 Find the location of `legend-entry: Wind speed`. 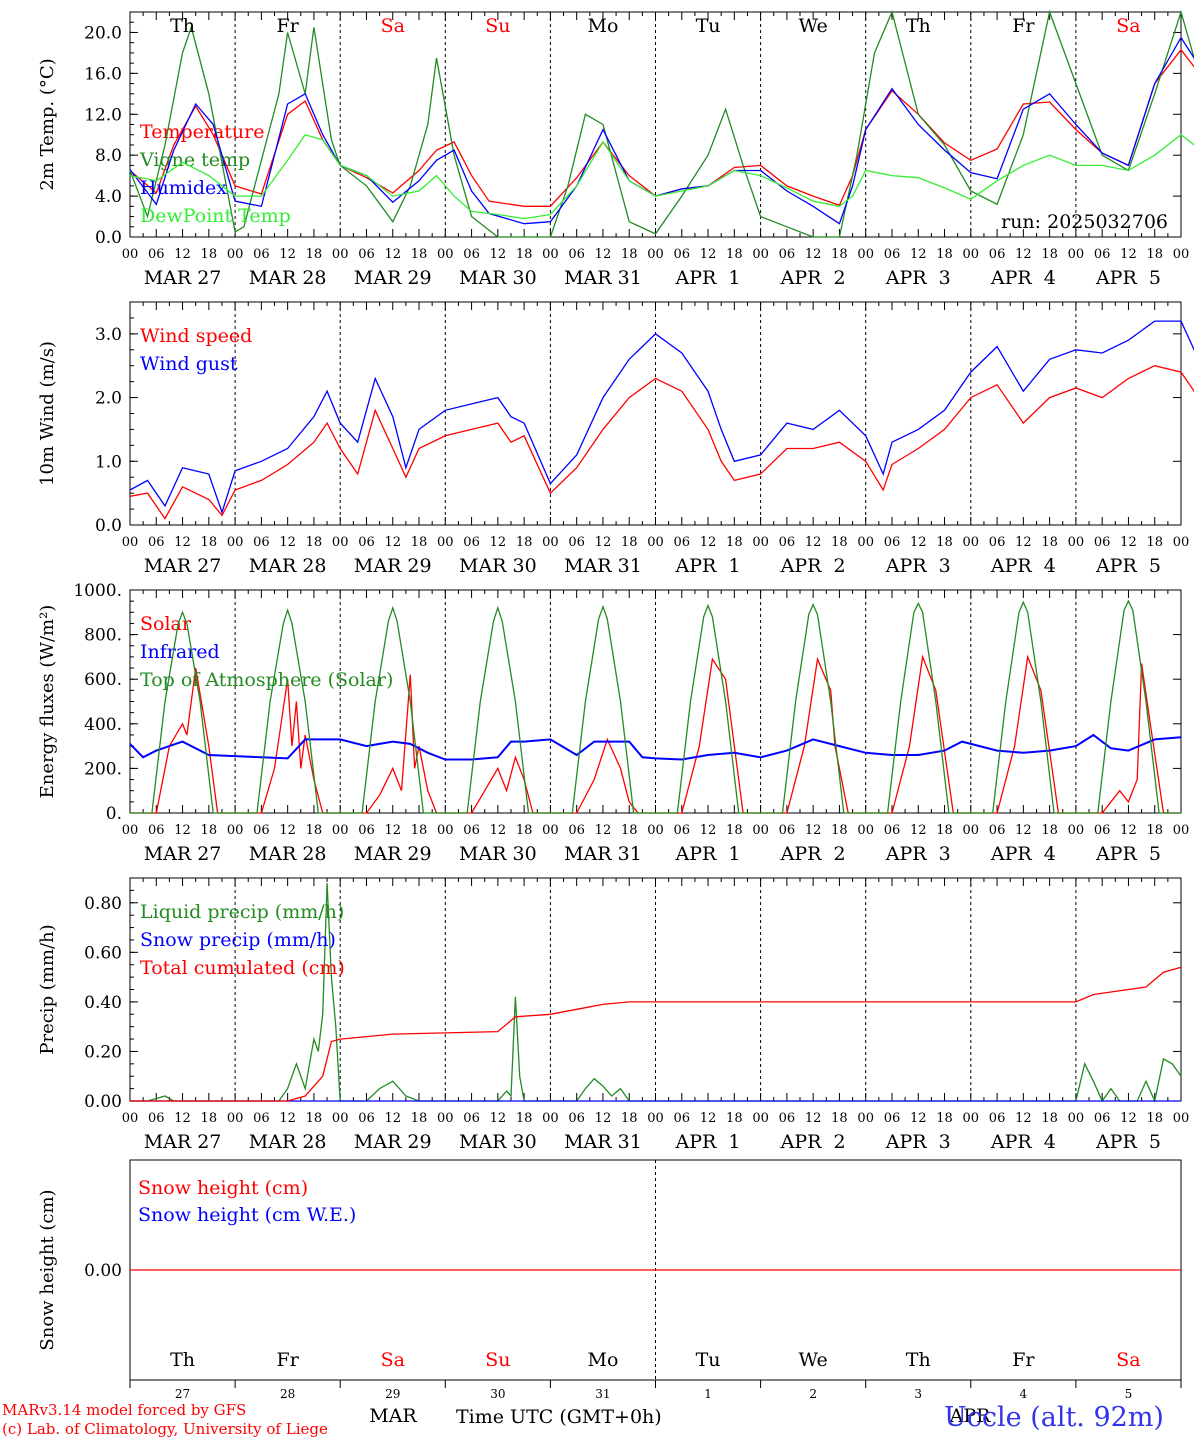

legend-entry: Wind speed is located at coordinates (196, 336).